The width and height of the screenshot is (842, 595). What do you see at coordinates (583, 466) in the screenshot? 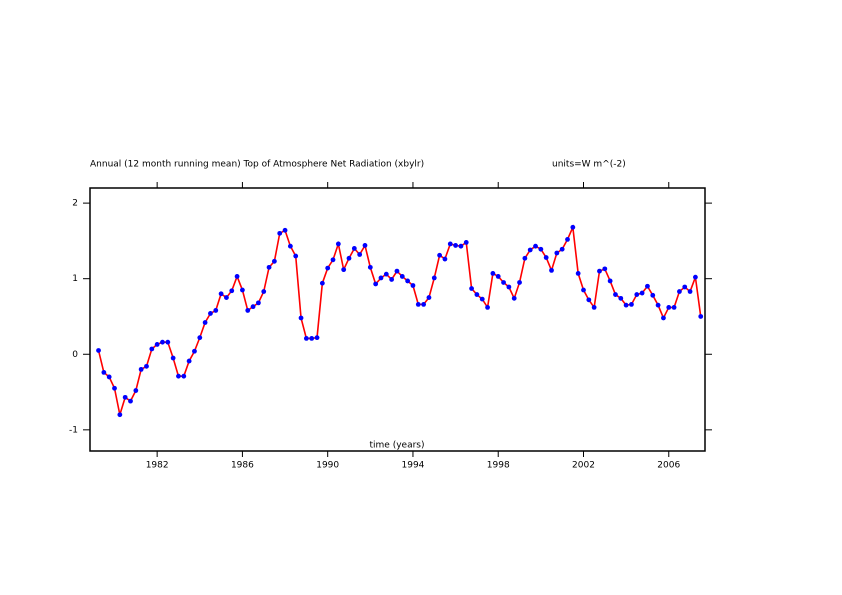
I see `x-tick-label: 2002` at bounding box center [583, 466].